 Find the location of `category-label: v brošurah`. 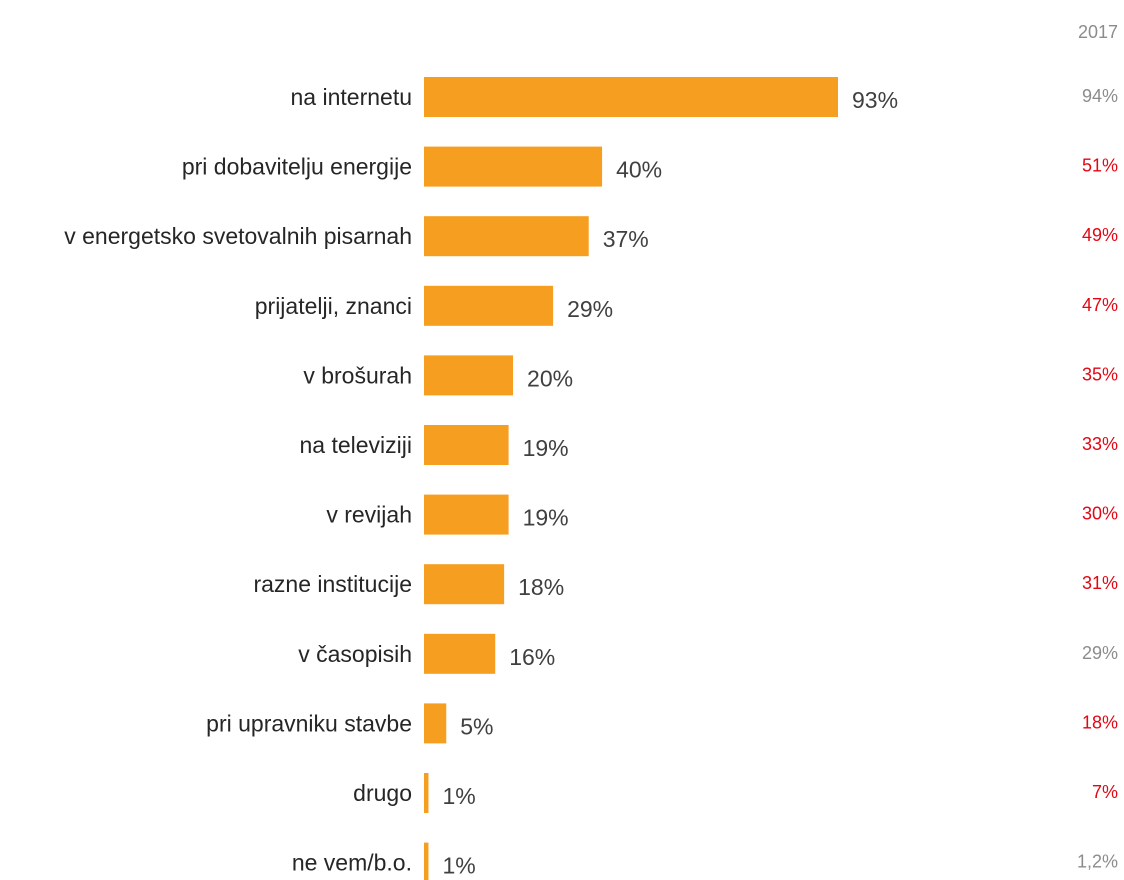

category-label: v brošurah is located at coordinates (357, 375).